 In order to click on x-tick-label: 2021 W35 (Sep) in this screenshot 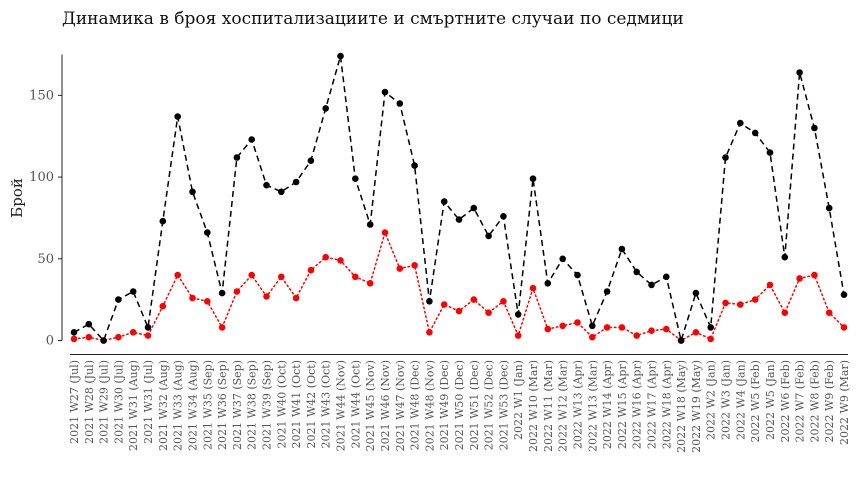, I will do `click(207, 405)`.